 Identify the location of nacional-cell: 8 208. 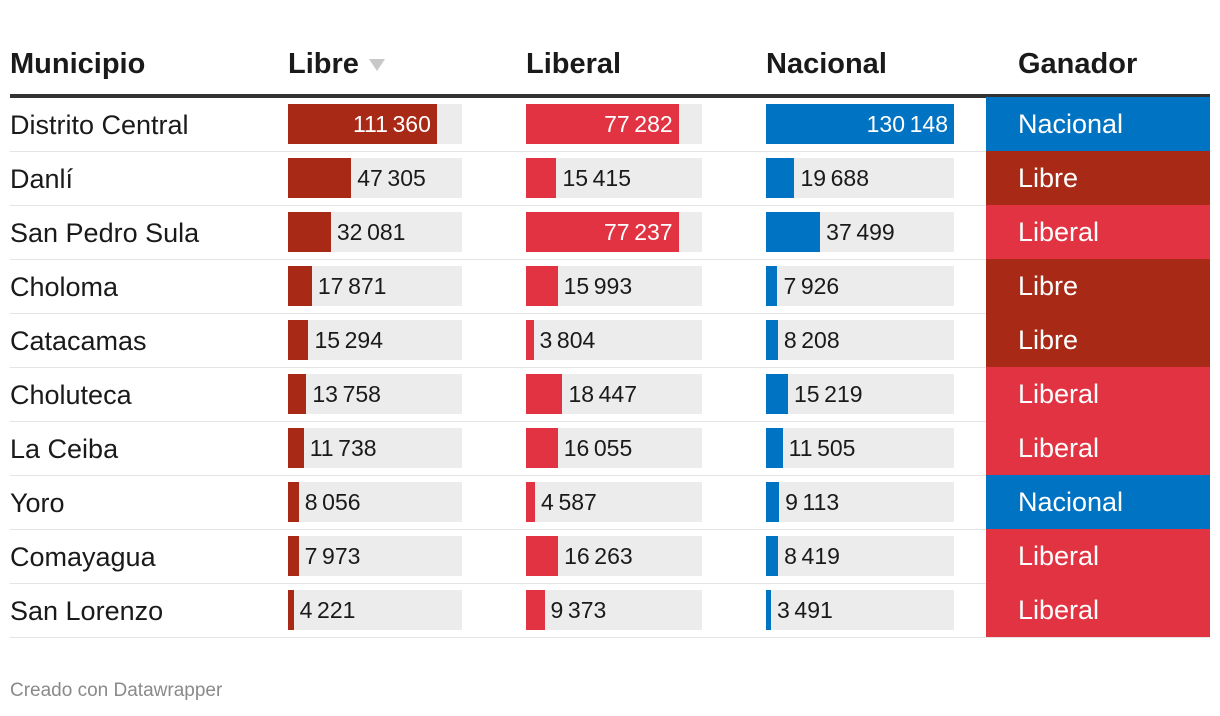
(860, 340).